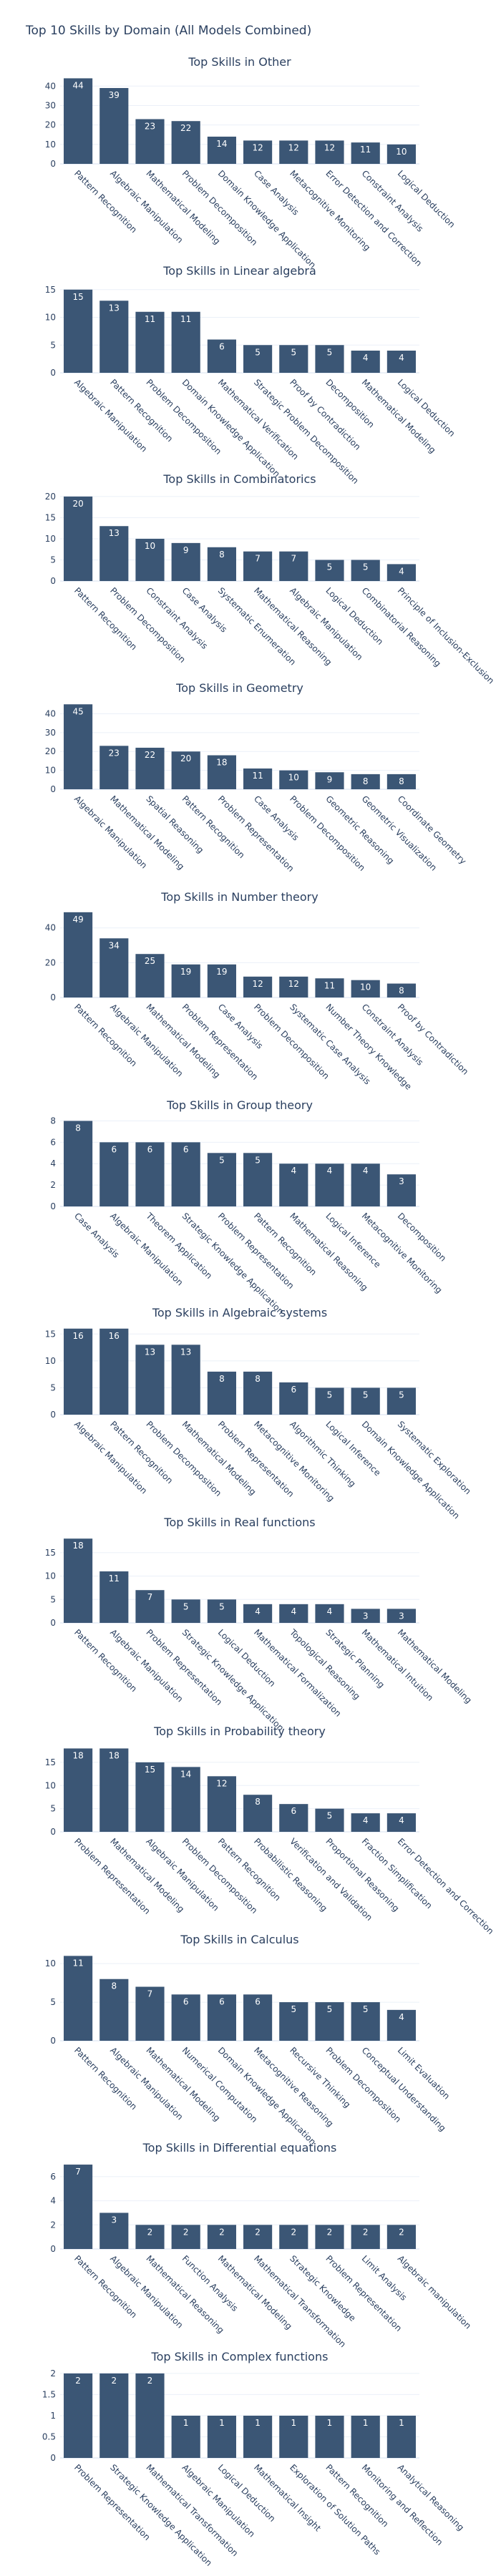 Image resolution: width=501 pixels, height=2576 pixels. What do you see at coordinates (433, 1039) in the screenshot?
I see `x-tick-label: Proof by Contradiction` at bounding box center [433, 1039].